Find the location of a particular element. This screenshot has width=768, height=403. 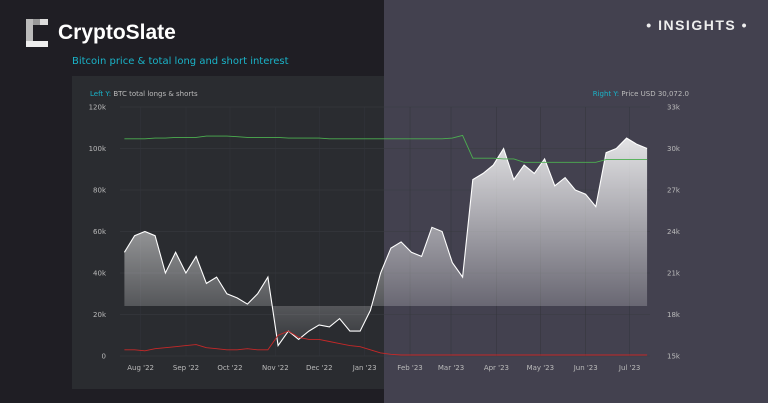

x-tick-label: Sep '22 is located at coordinates (186, 368).